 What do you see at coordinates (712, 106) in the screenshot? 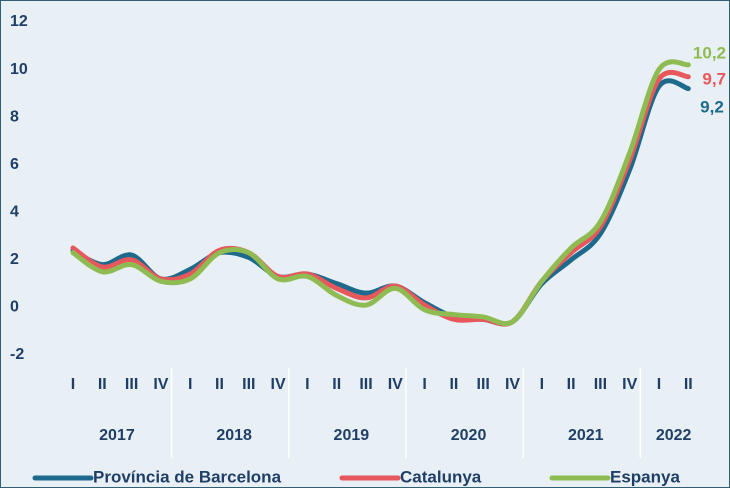
I see `data-label: 9,2` at bounding box center [712, 106].